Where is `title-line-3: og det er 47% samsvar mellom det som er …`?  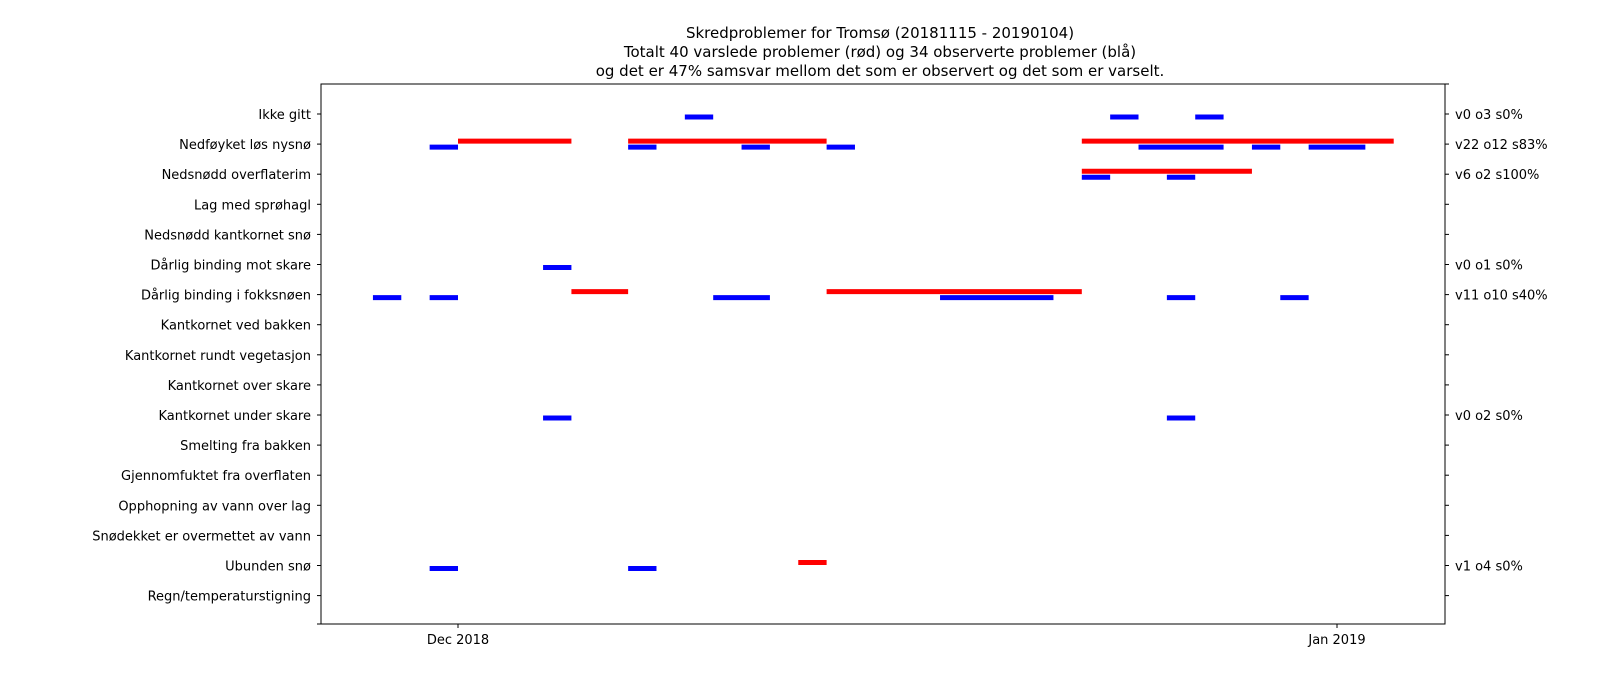 title-line-3: og det er 47% samsvar mellom det som er … is located at coordinates (880, 71).